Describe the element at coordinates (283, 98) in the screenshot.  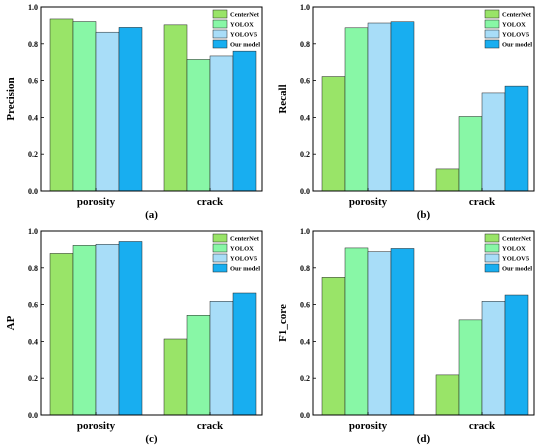
I see `y-axis-label: Recall` at that location.